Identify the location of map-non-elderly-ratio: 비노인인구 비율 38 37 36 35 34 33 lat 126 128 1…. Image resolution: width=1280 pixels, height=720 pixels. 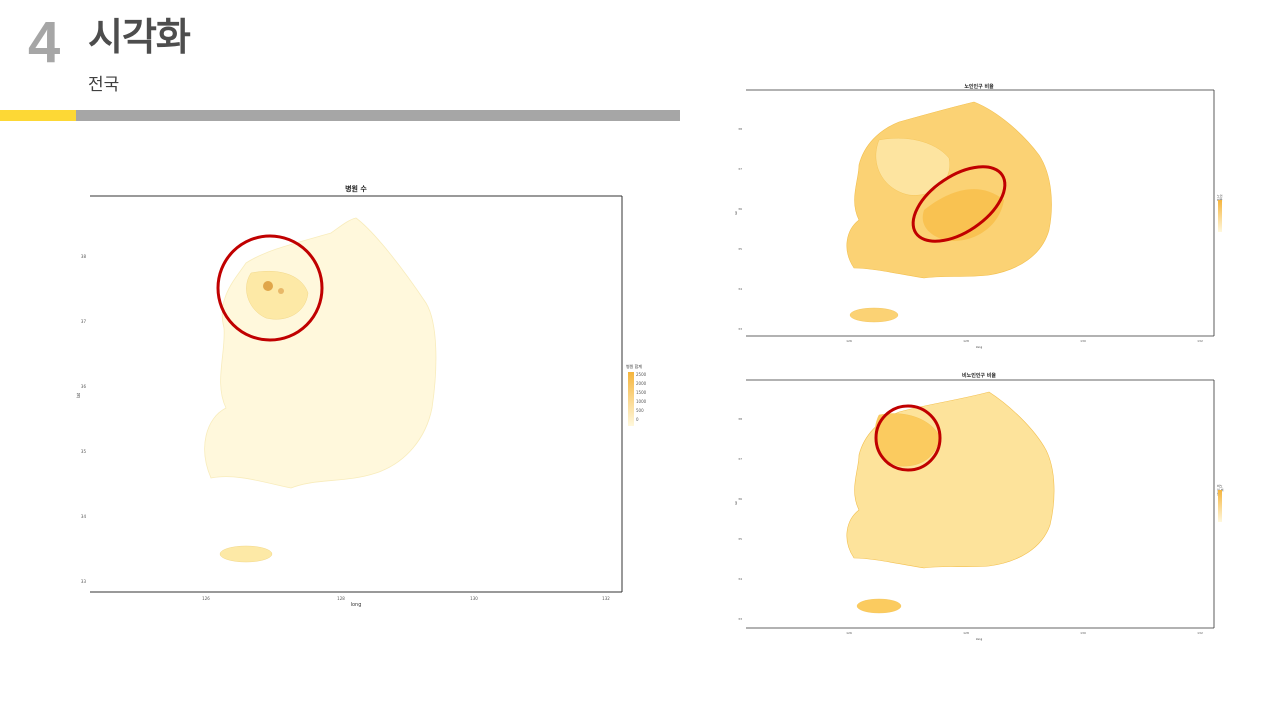
(979, 507).